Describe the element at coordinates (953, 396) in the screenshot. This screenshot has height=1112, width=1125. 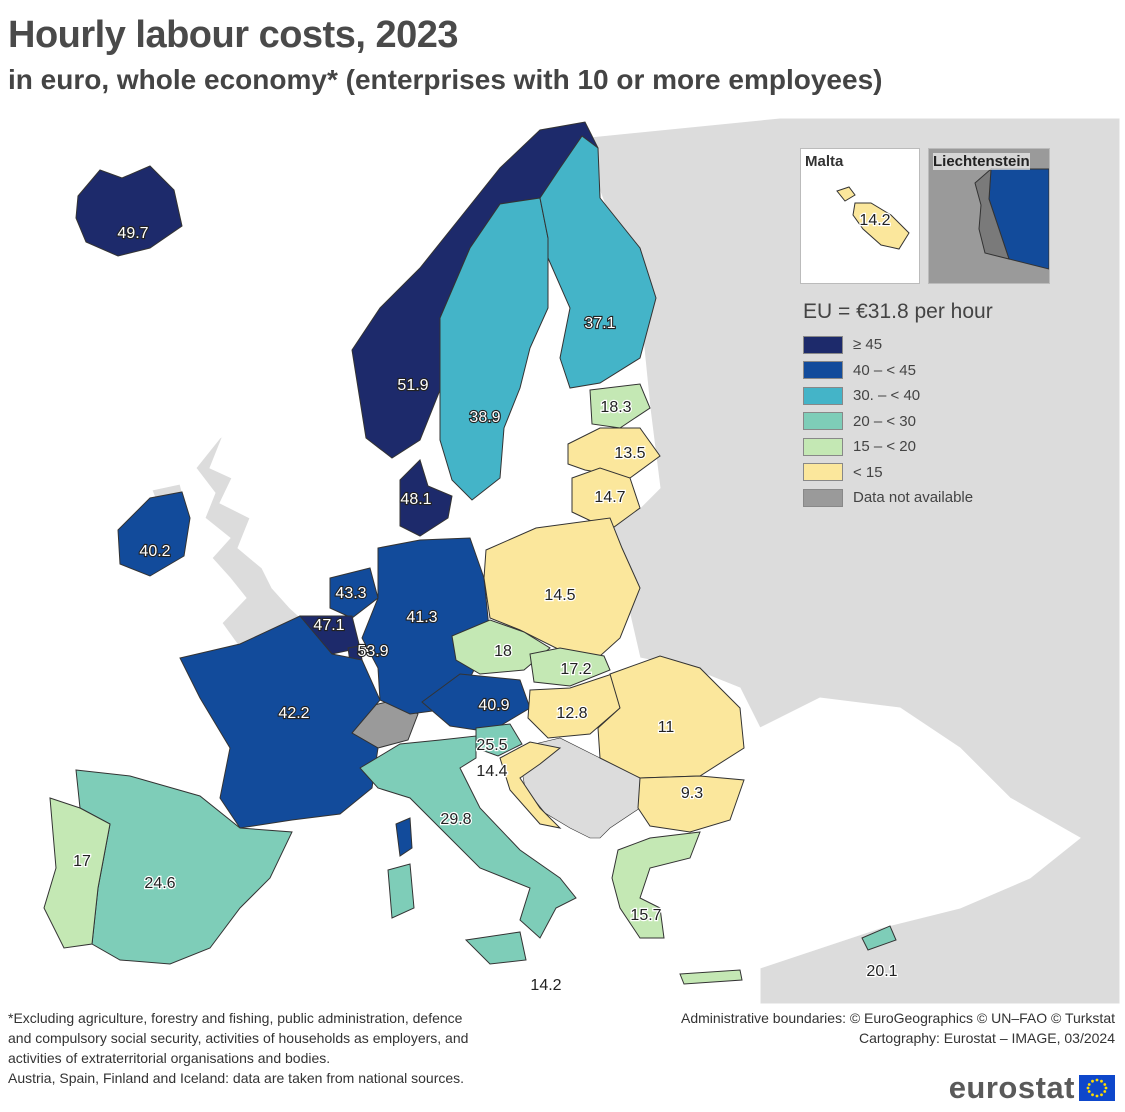
I see `legend-item: 30. – < 40` at that location.